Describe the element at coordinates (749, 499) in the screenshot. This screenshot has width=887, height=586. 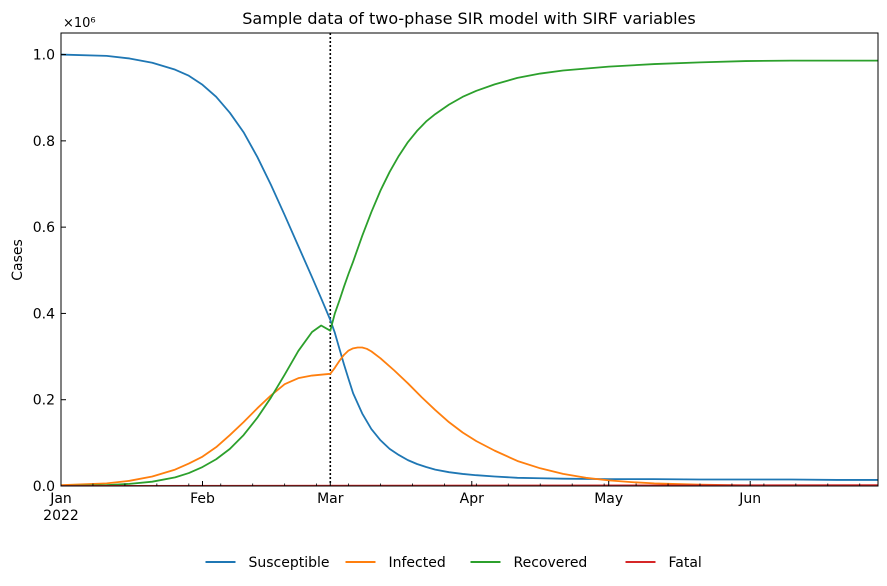
I see `x-tick-label: Jun` at that location.